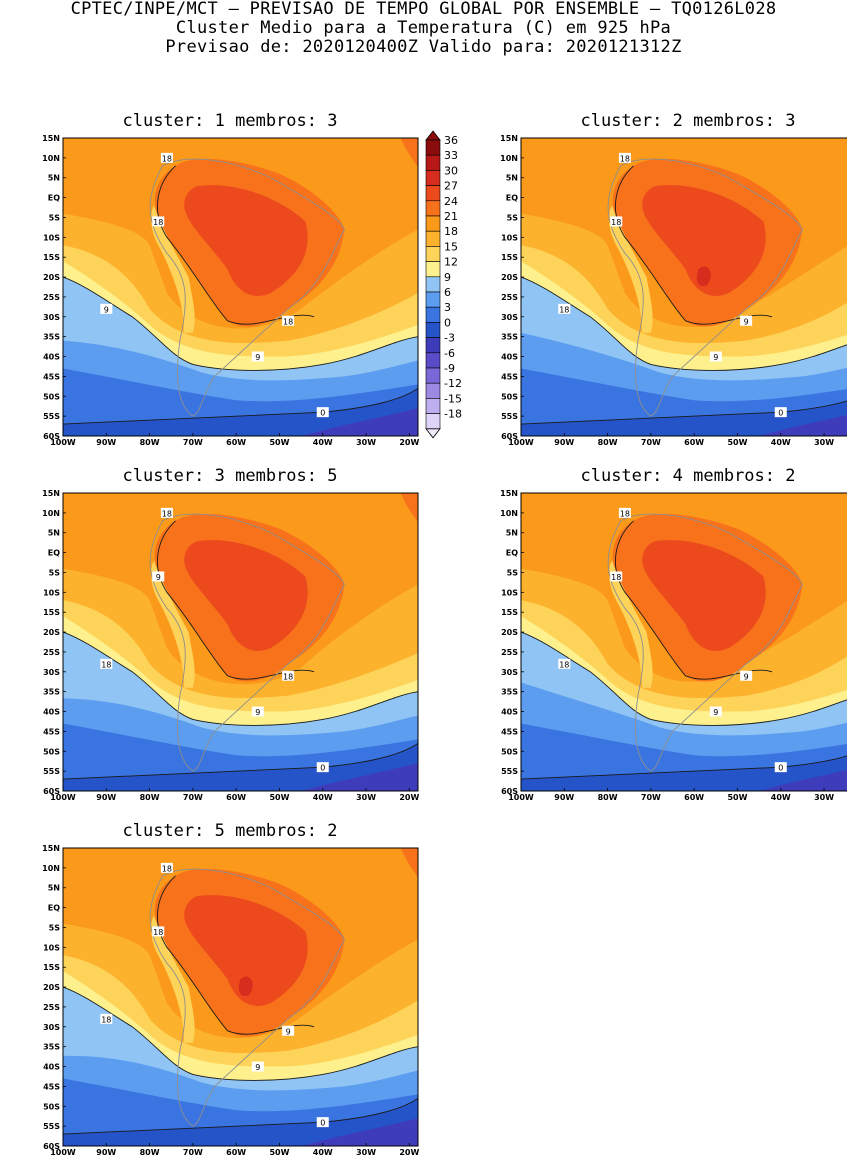  I want to click on latitude-tick-label: 35S, so click(509, 692).